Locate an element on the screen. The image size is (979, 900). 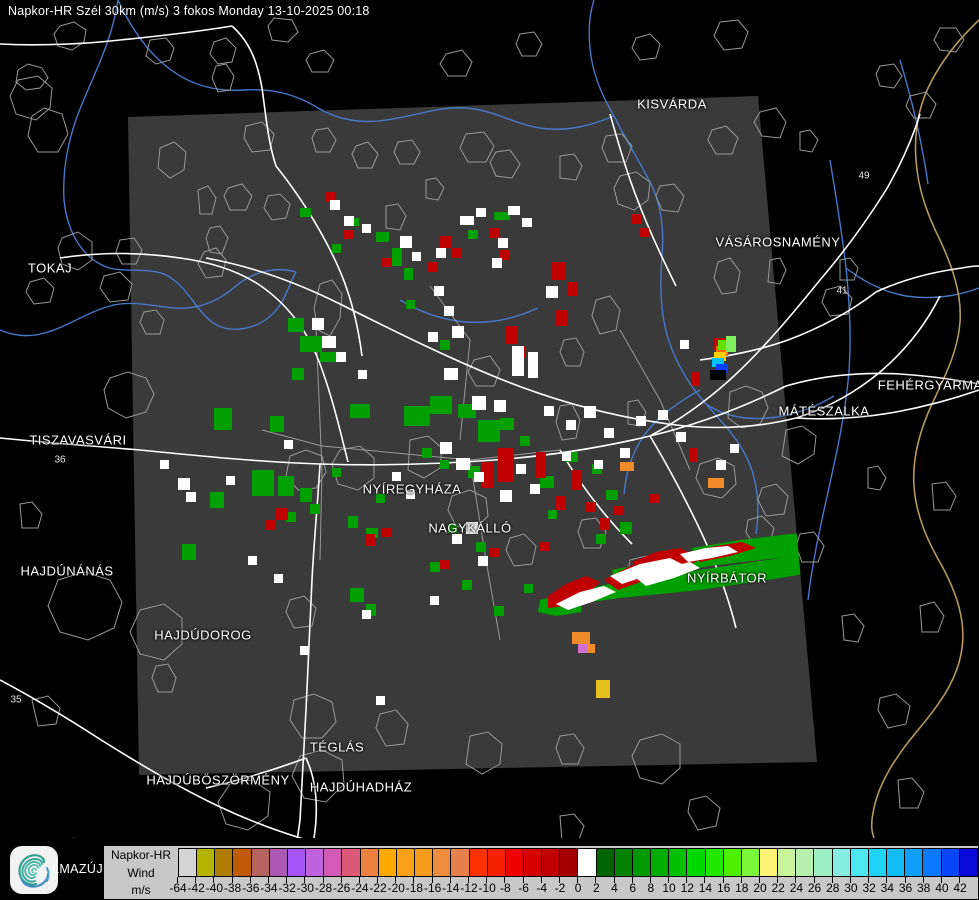
legend-swatch--28 is located at coordinates (332, 862).